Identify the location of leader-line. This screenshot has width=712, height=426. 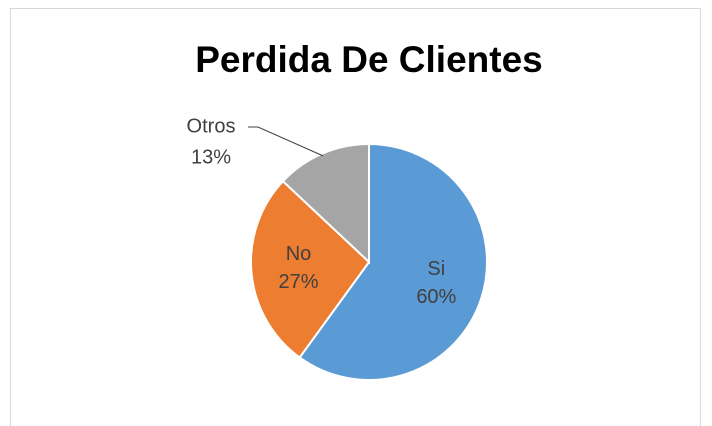
(286, 141).